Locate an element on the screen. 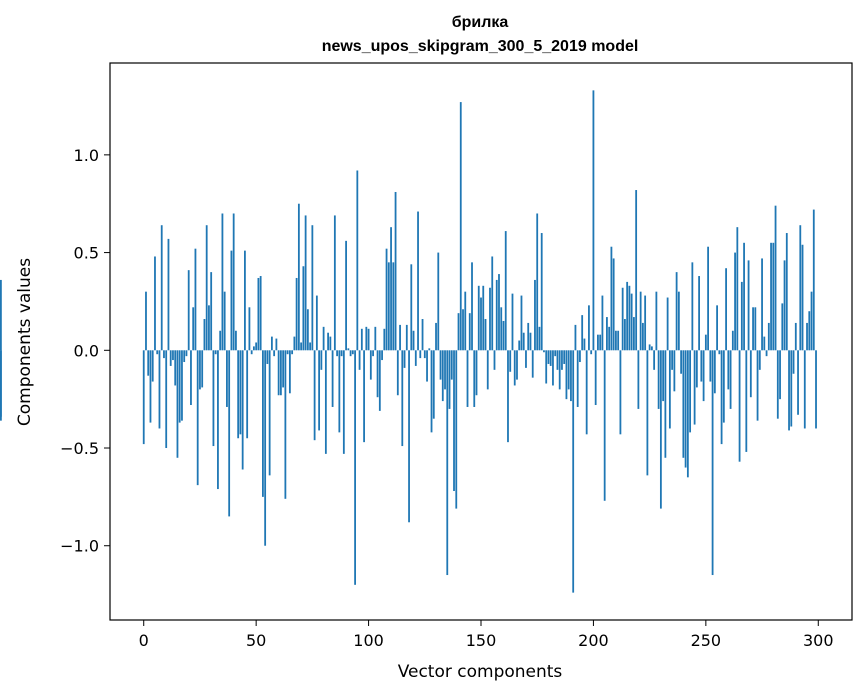  y-tick-label: −0.5 is located at coordinates (79, 448).